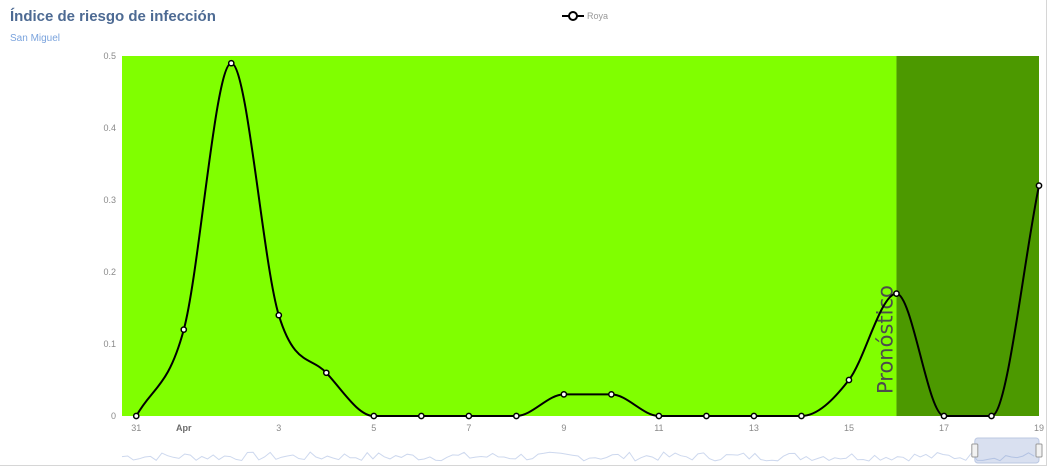 This screenshot has height=467, width=1048. I want to click on y-tick-label: 0.5, so click(109, 56).